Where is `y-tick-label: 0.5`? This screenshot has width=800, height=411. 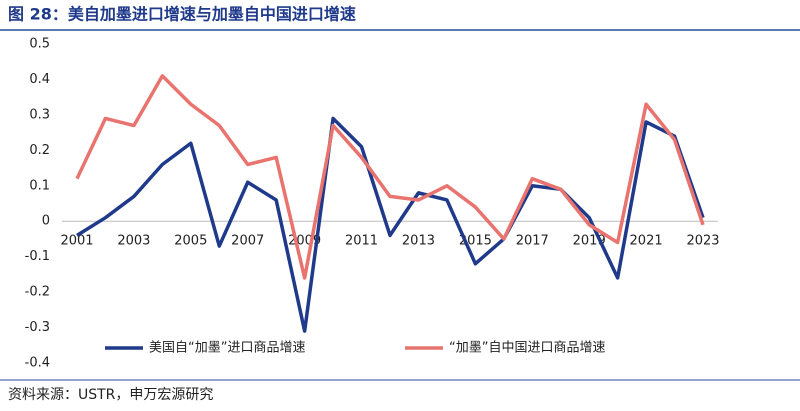
y-tick-label: 0.5 is located at coordinates (39, 44).